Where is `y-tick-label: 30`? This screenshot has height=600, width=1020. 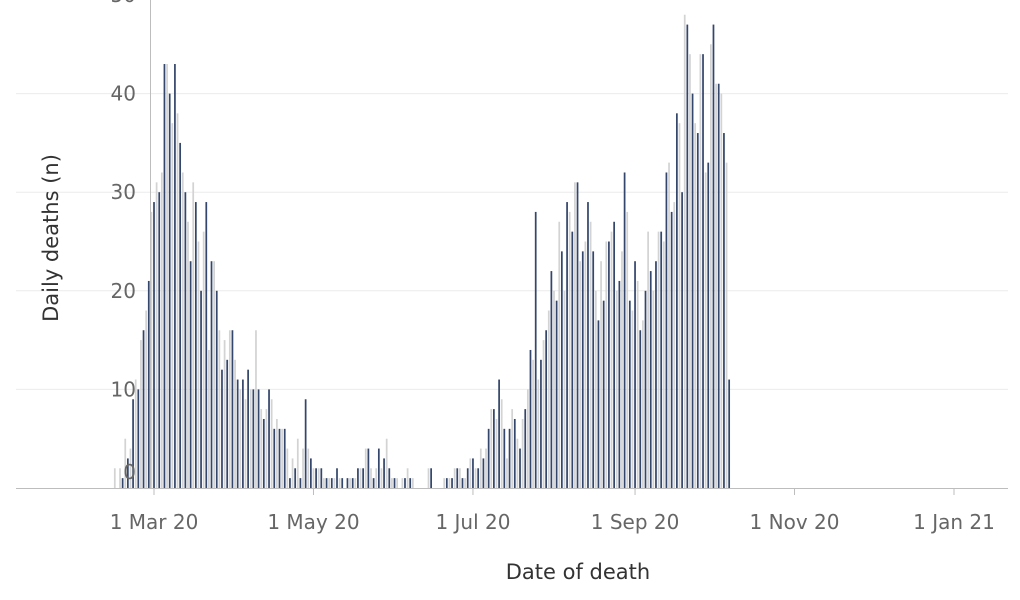
y-tick-label: 30 is located at coordinates (123, 192).